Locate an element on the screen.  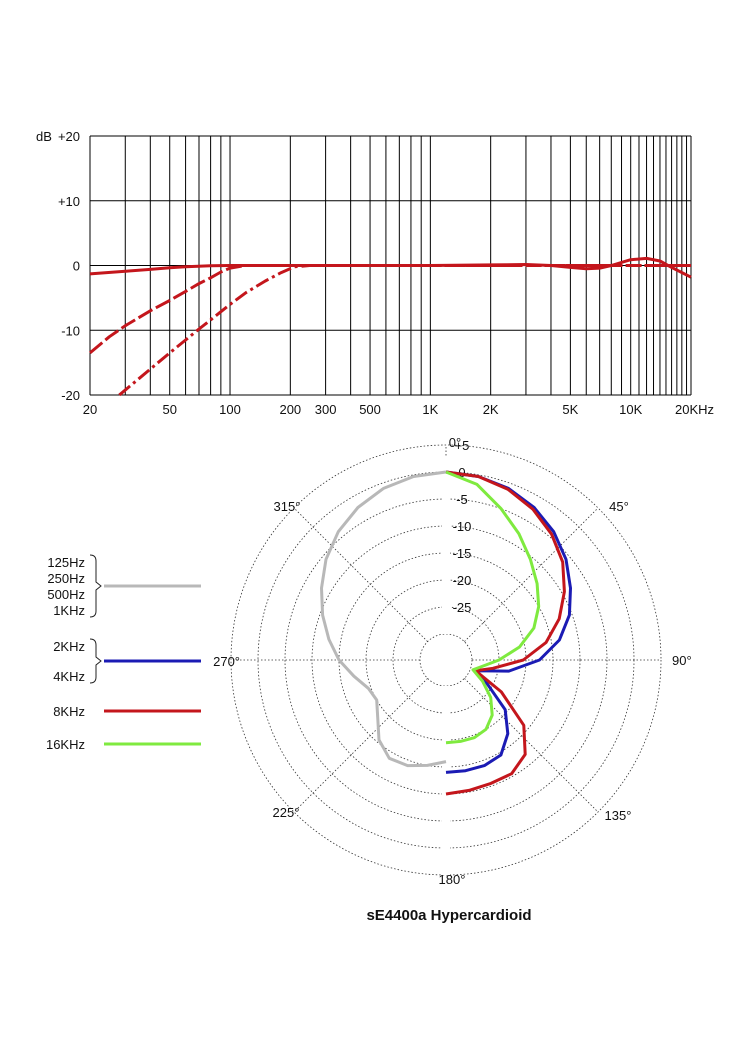
x-tick-label: 2K is located at coordinates (491, 409).